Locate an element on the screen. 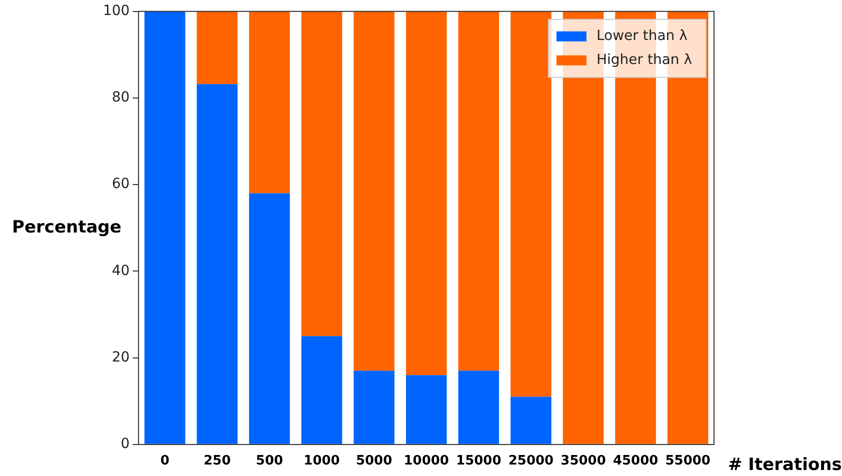  x-tick-label: 0 is located at coordinates (165, 461).